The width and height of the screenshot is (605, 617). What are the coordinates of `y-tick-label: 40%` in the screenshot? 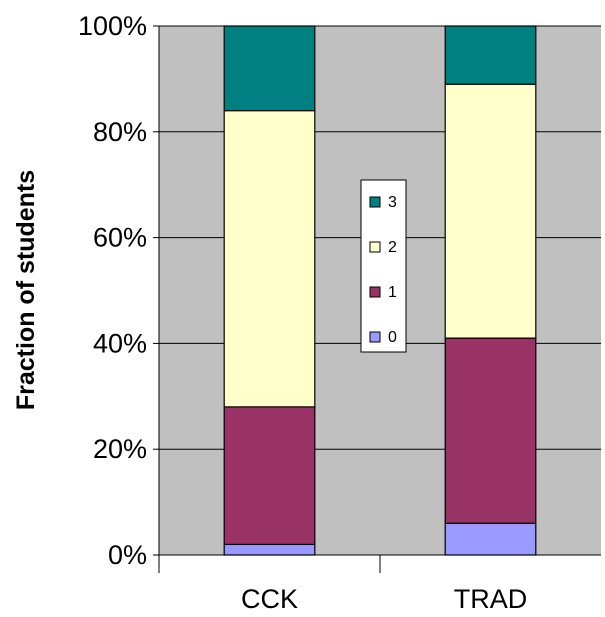 It's located at (120, 343).